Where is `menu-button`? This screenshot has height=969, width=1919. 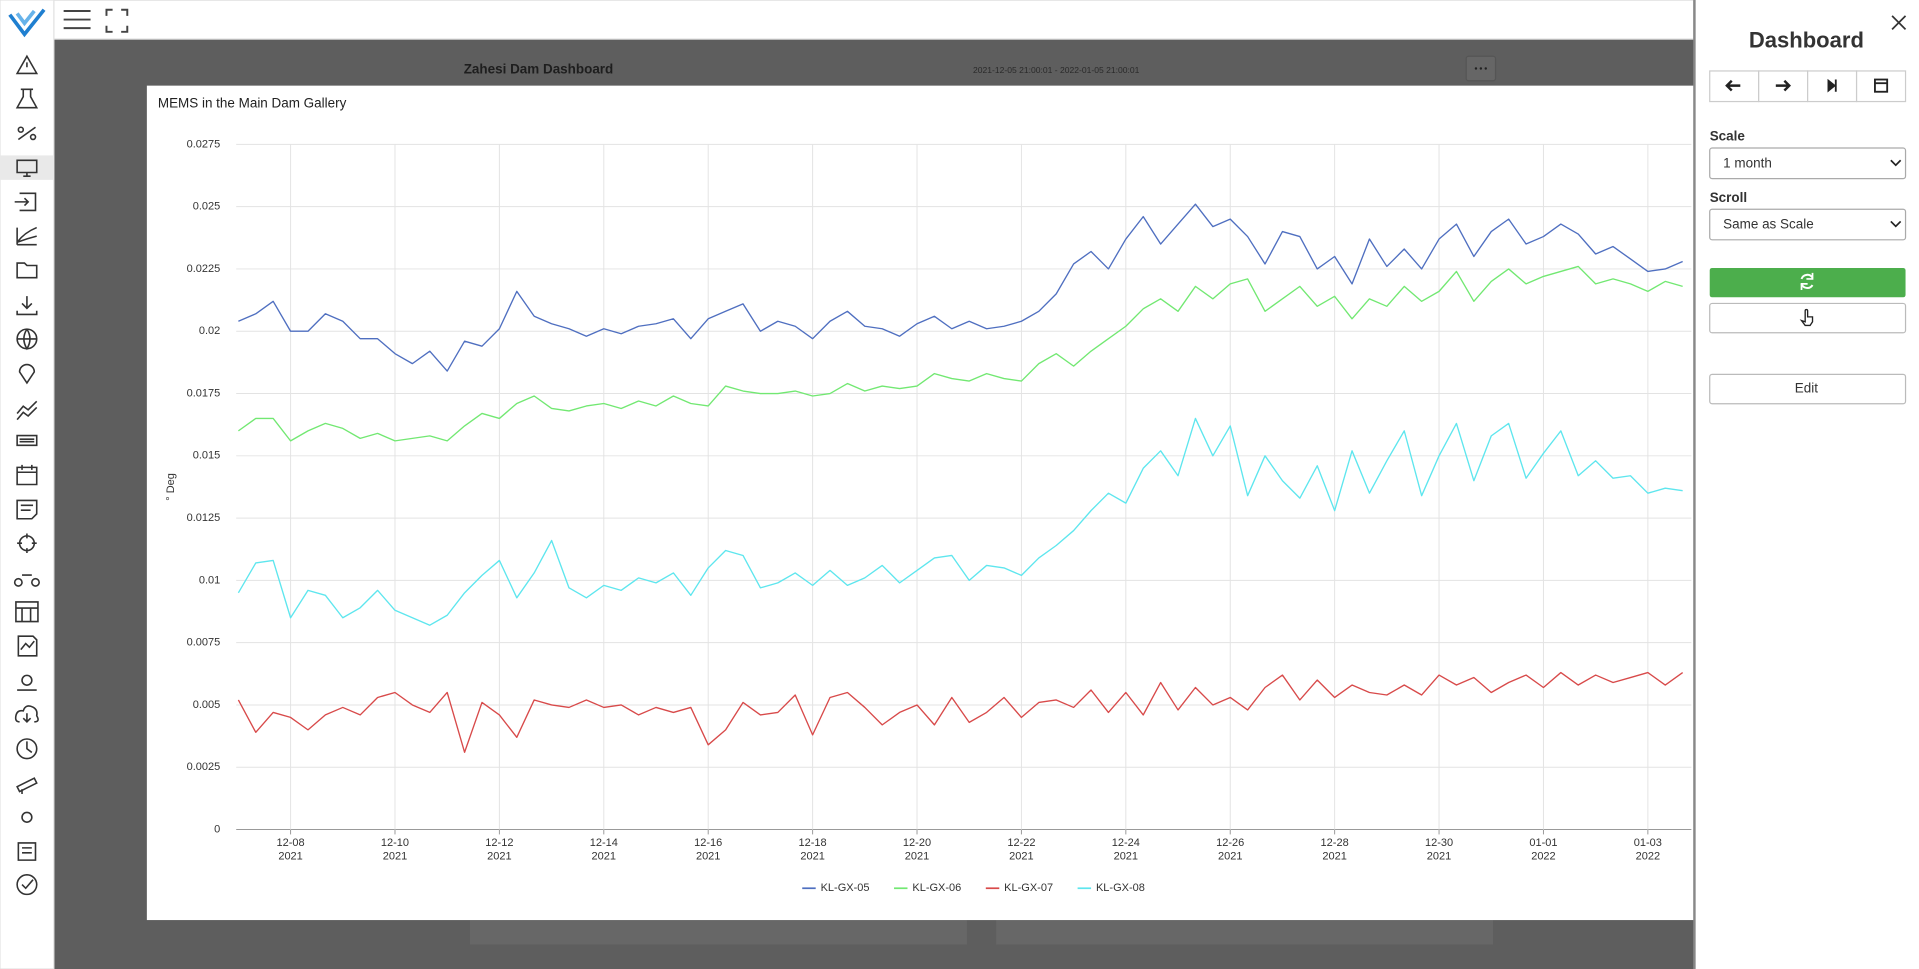 menu-button is located at coordinates (1481, 68).